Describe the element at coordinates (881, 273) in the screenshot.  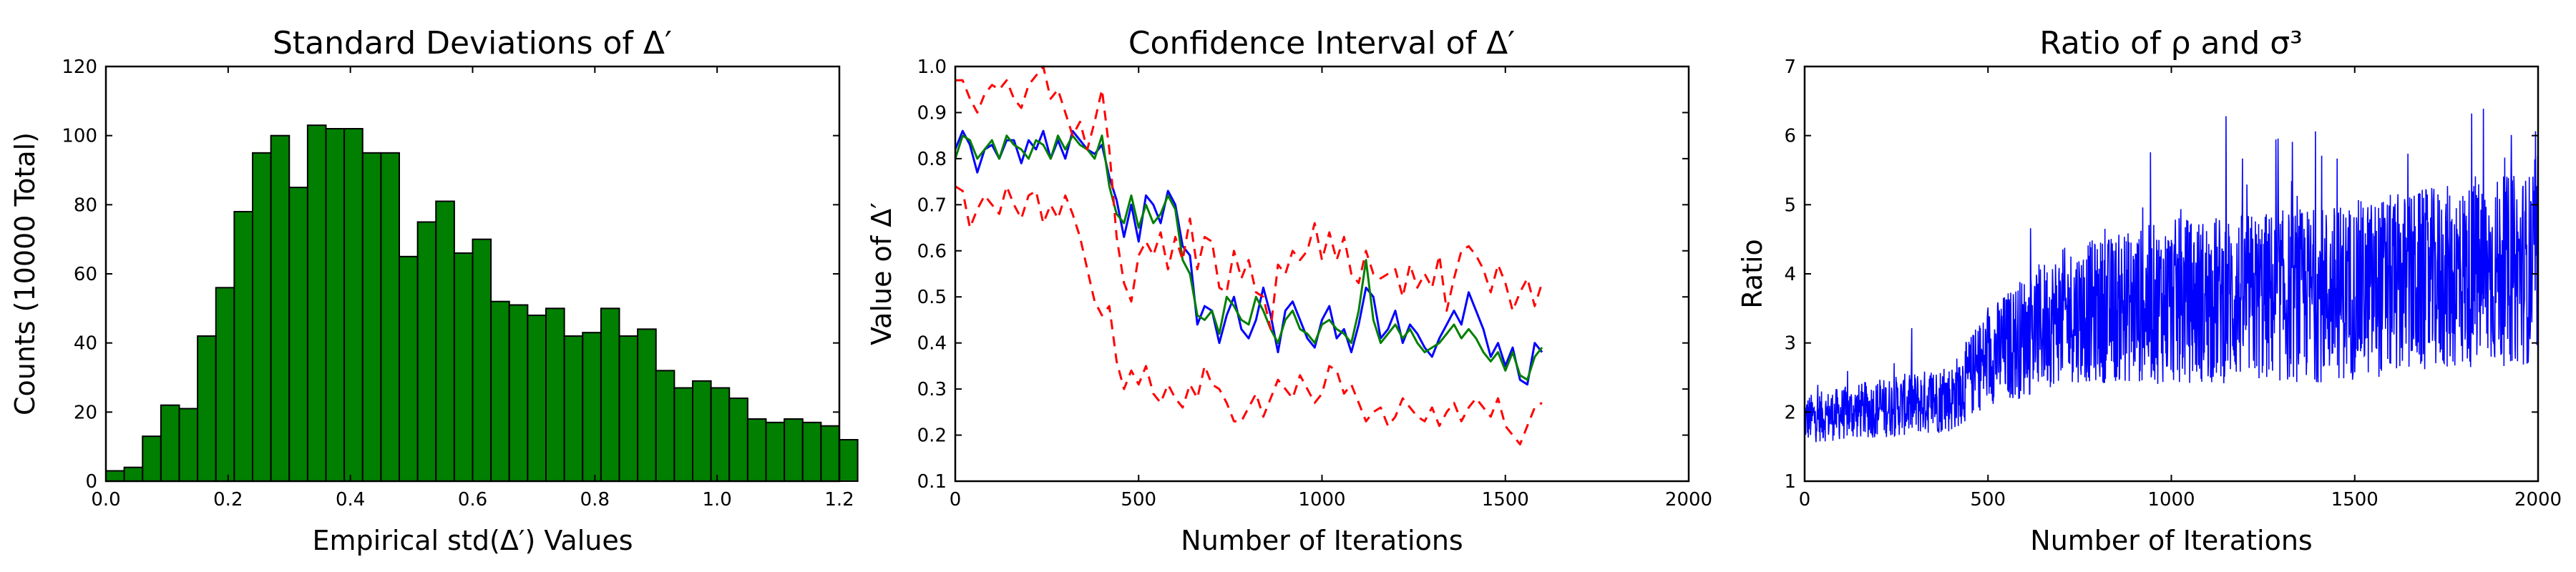
I see `confidence-interval-y-axis-label: Value of Δ′` at that location.